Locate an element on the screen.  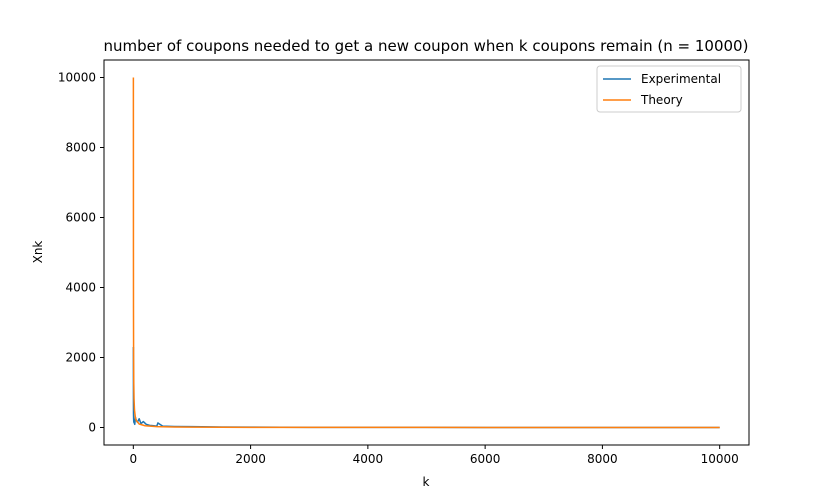
y-tick-label: 2000 is located at coordinates (80, 358).